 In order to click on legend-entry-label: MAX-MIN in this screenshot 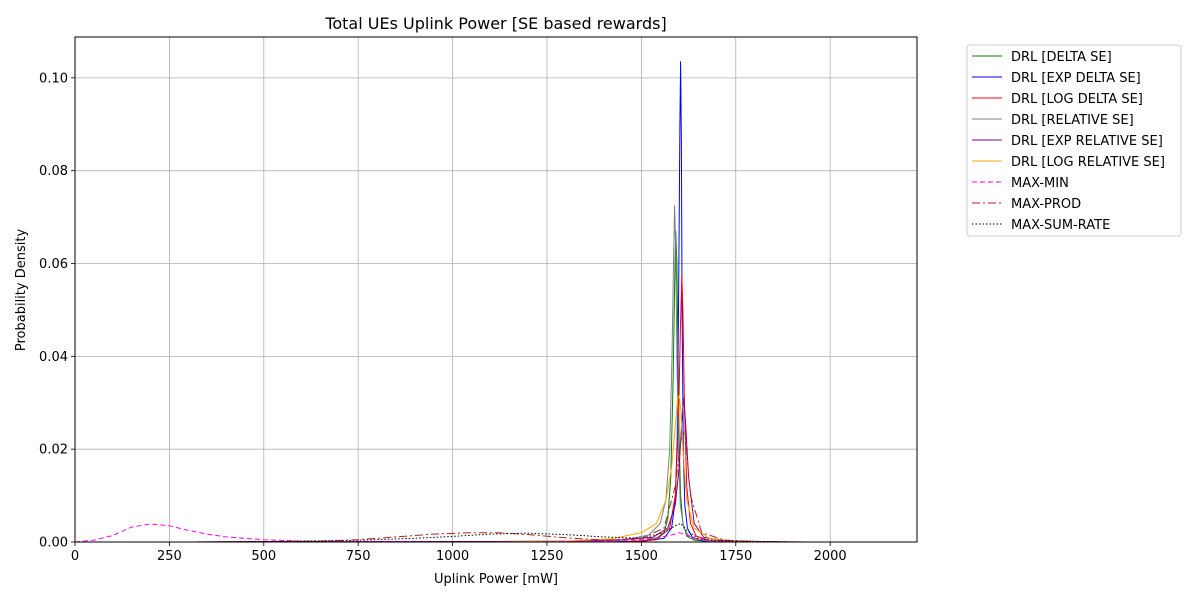, I will do `click(1040, 183)`.